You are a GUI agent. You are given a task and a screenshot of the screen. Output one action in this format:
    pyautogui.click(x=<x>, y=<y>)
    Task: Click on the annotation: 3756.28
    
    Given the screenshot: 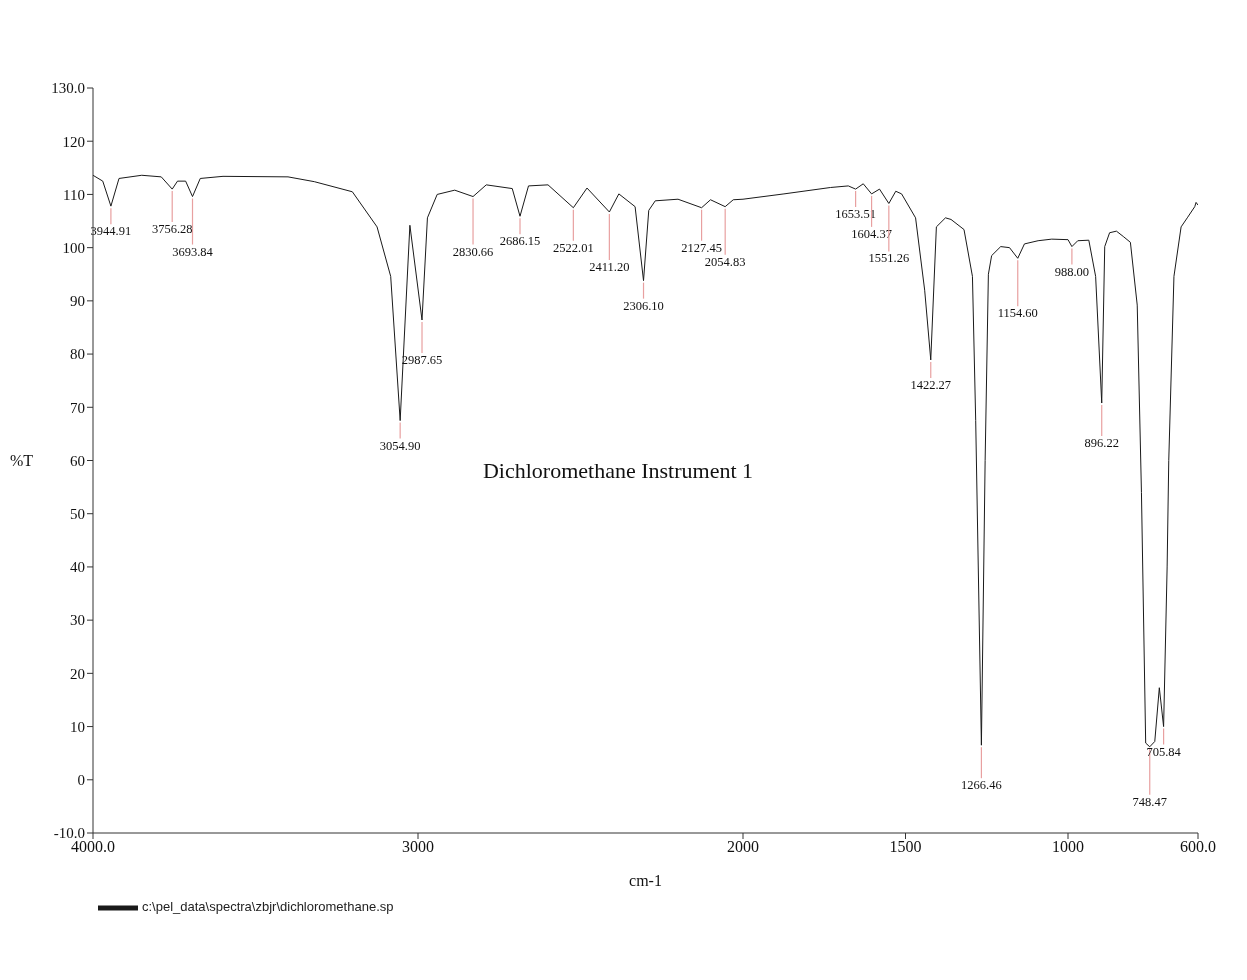 What is the action you would take?
    pyautogui.click(x=172, y=229)
    